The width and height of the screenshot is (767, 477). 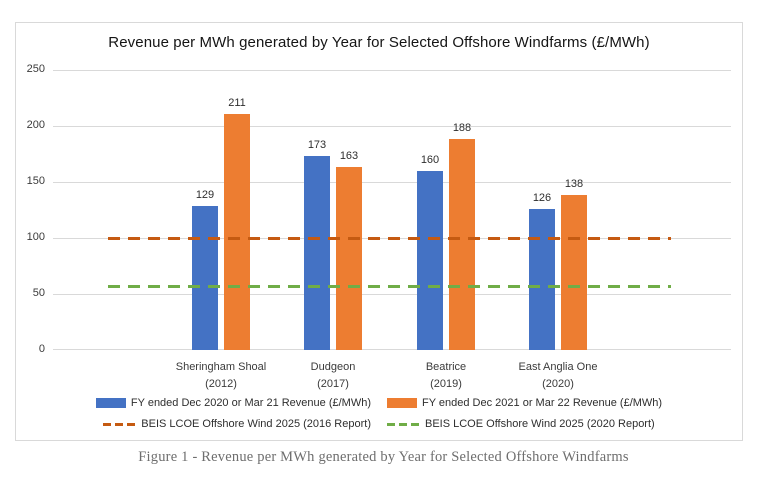 I want to click on bar-value-label: 188, so click(x=462, y=128).